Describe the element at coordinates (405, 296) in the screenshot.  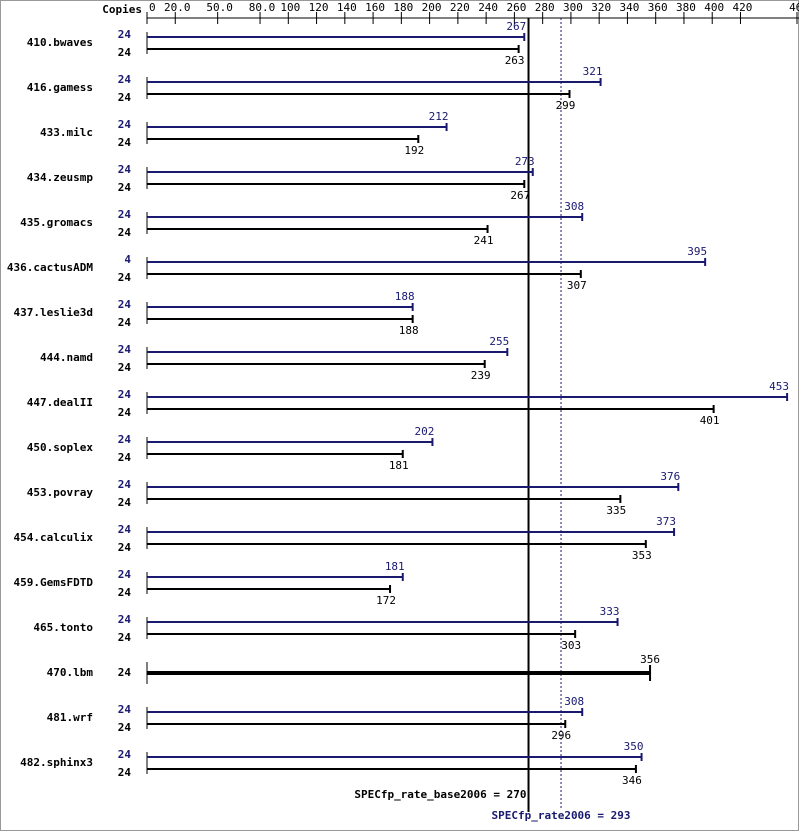
I see `peak-value: 188` at that location.